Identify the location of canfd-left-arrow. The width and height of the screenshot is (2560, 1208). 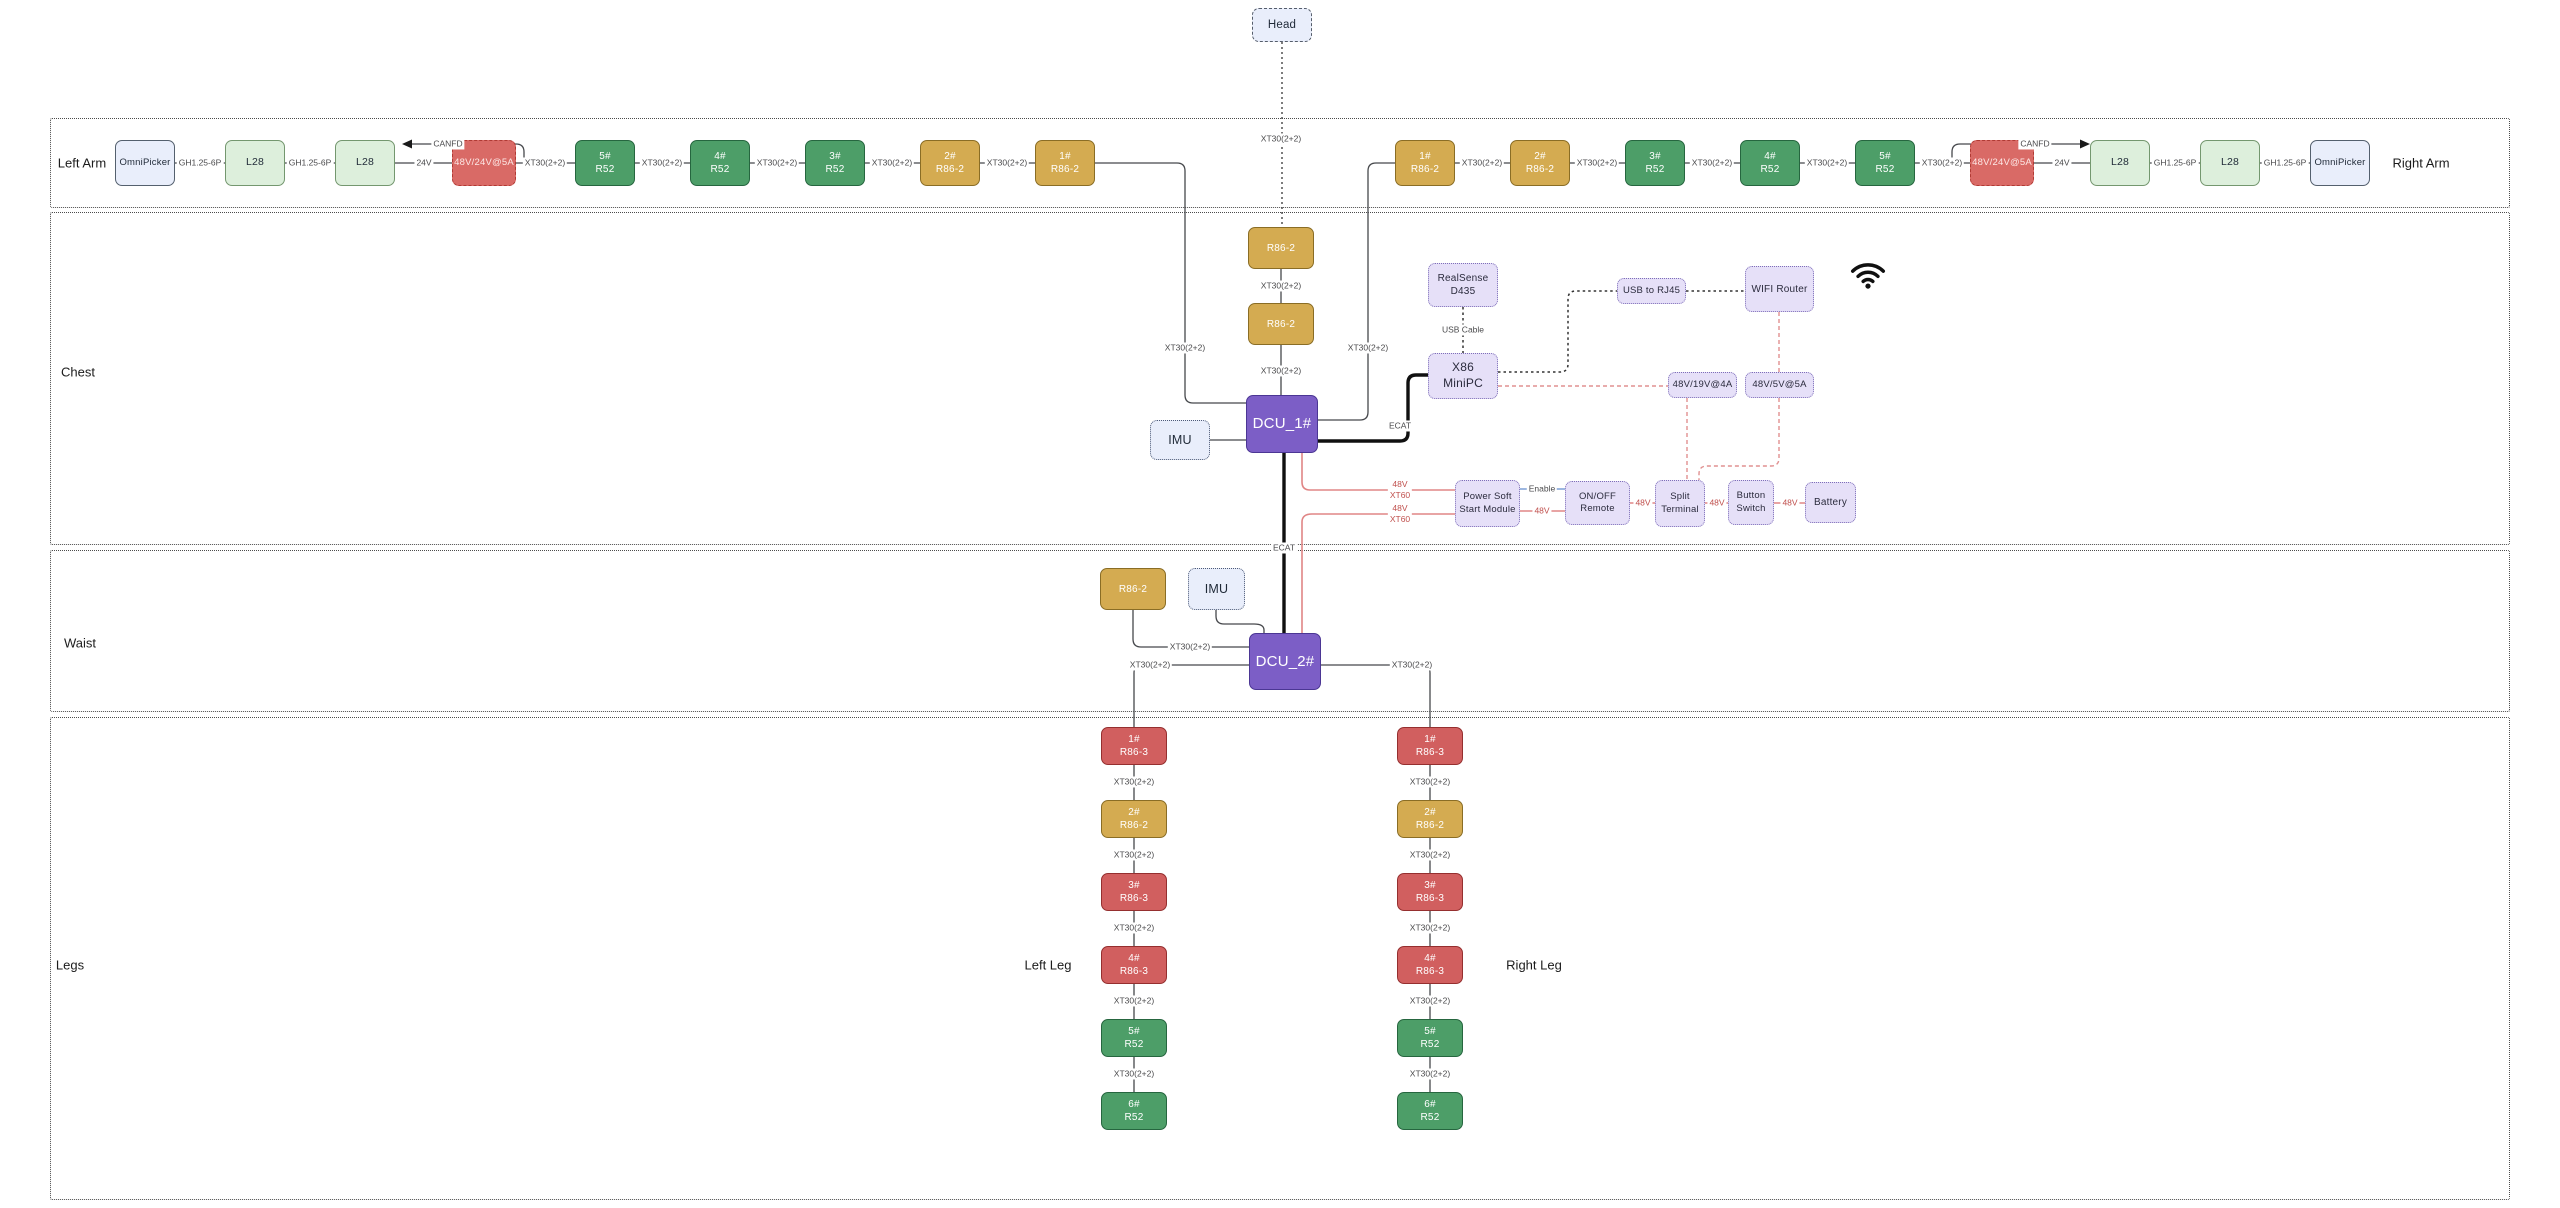
(407, 144).